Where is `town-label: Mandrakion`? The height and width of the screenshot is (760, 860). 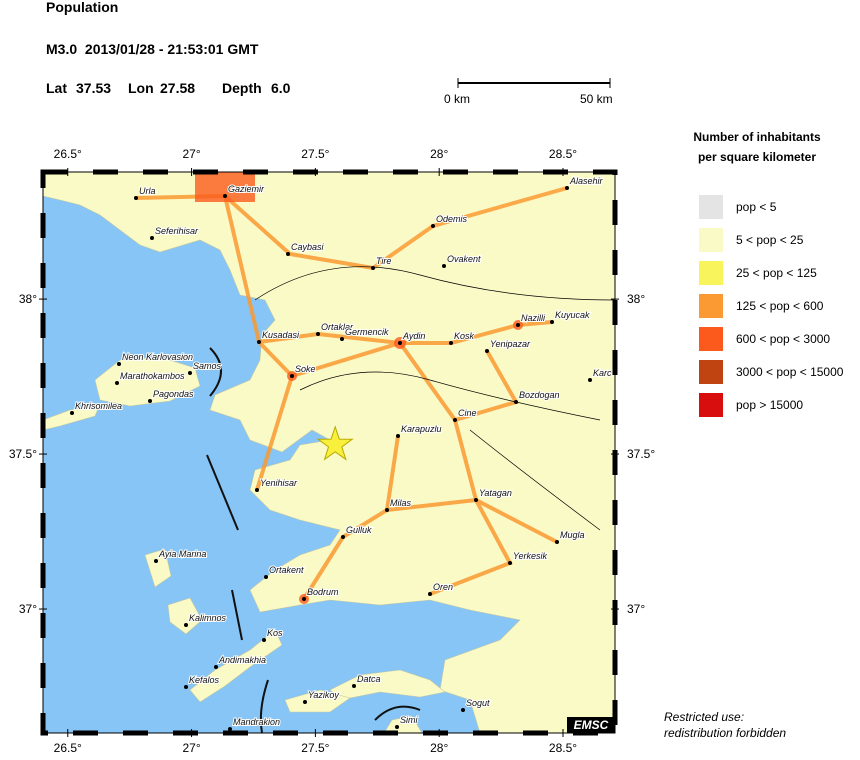 town-label: Mandrakion is located at coordinates (256, 722).